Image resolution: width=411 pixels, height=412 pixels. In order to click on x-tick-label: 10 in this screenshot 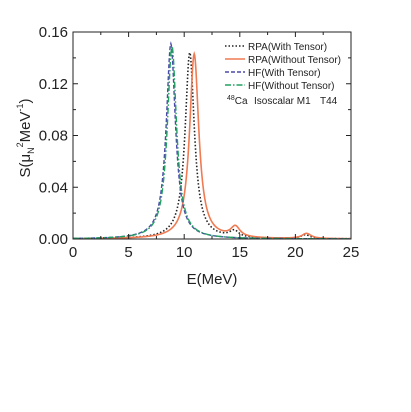, I will do `click(184, 252)`.